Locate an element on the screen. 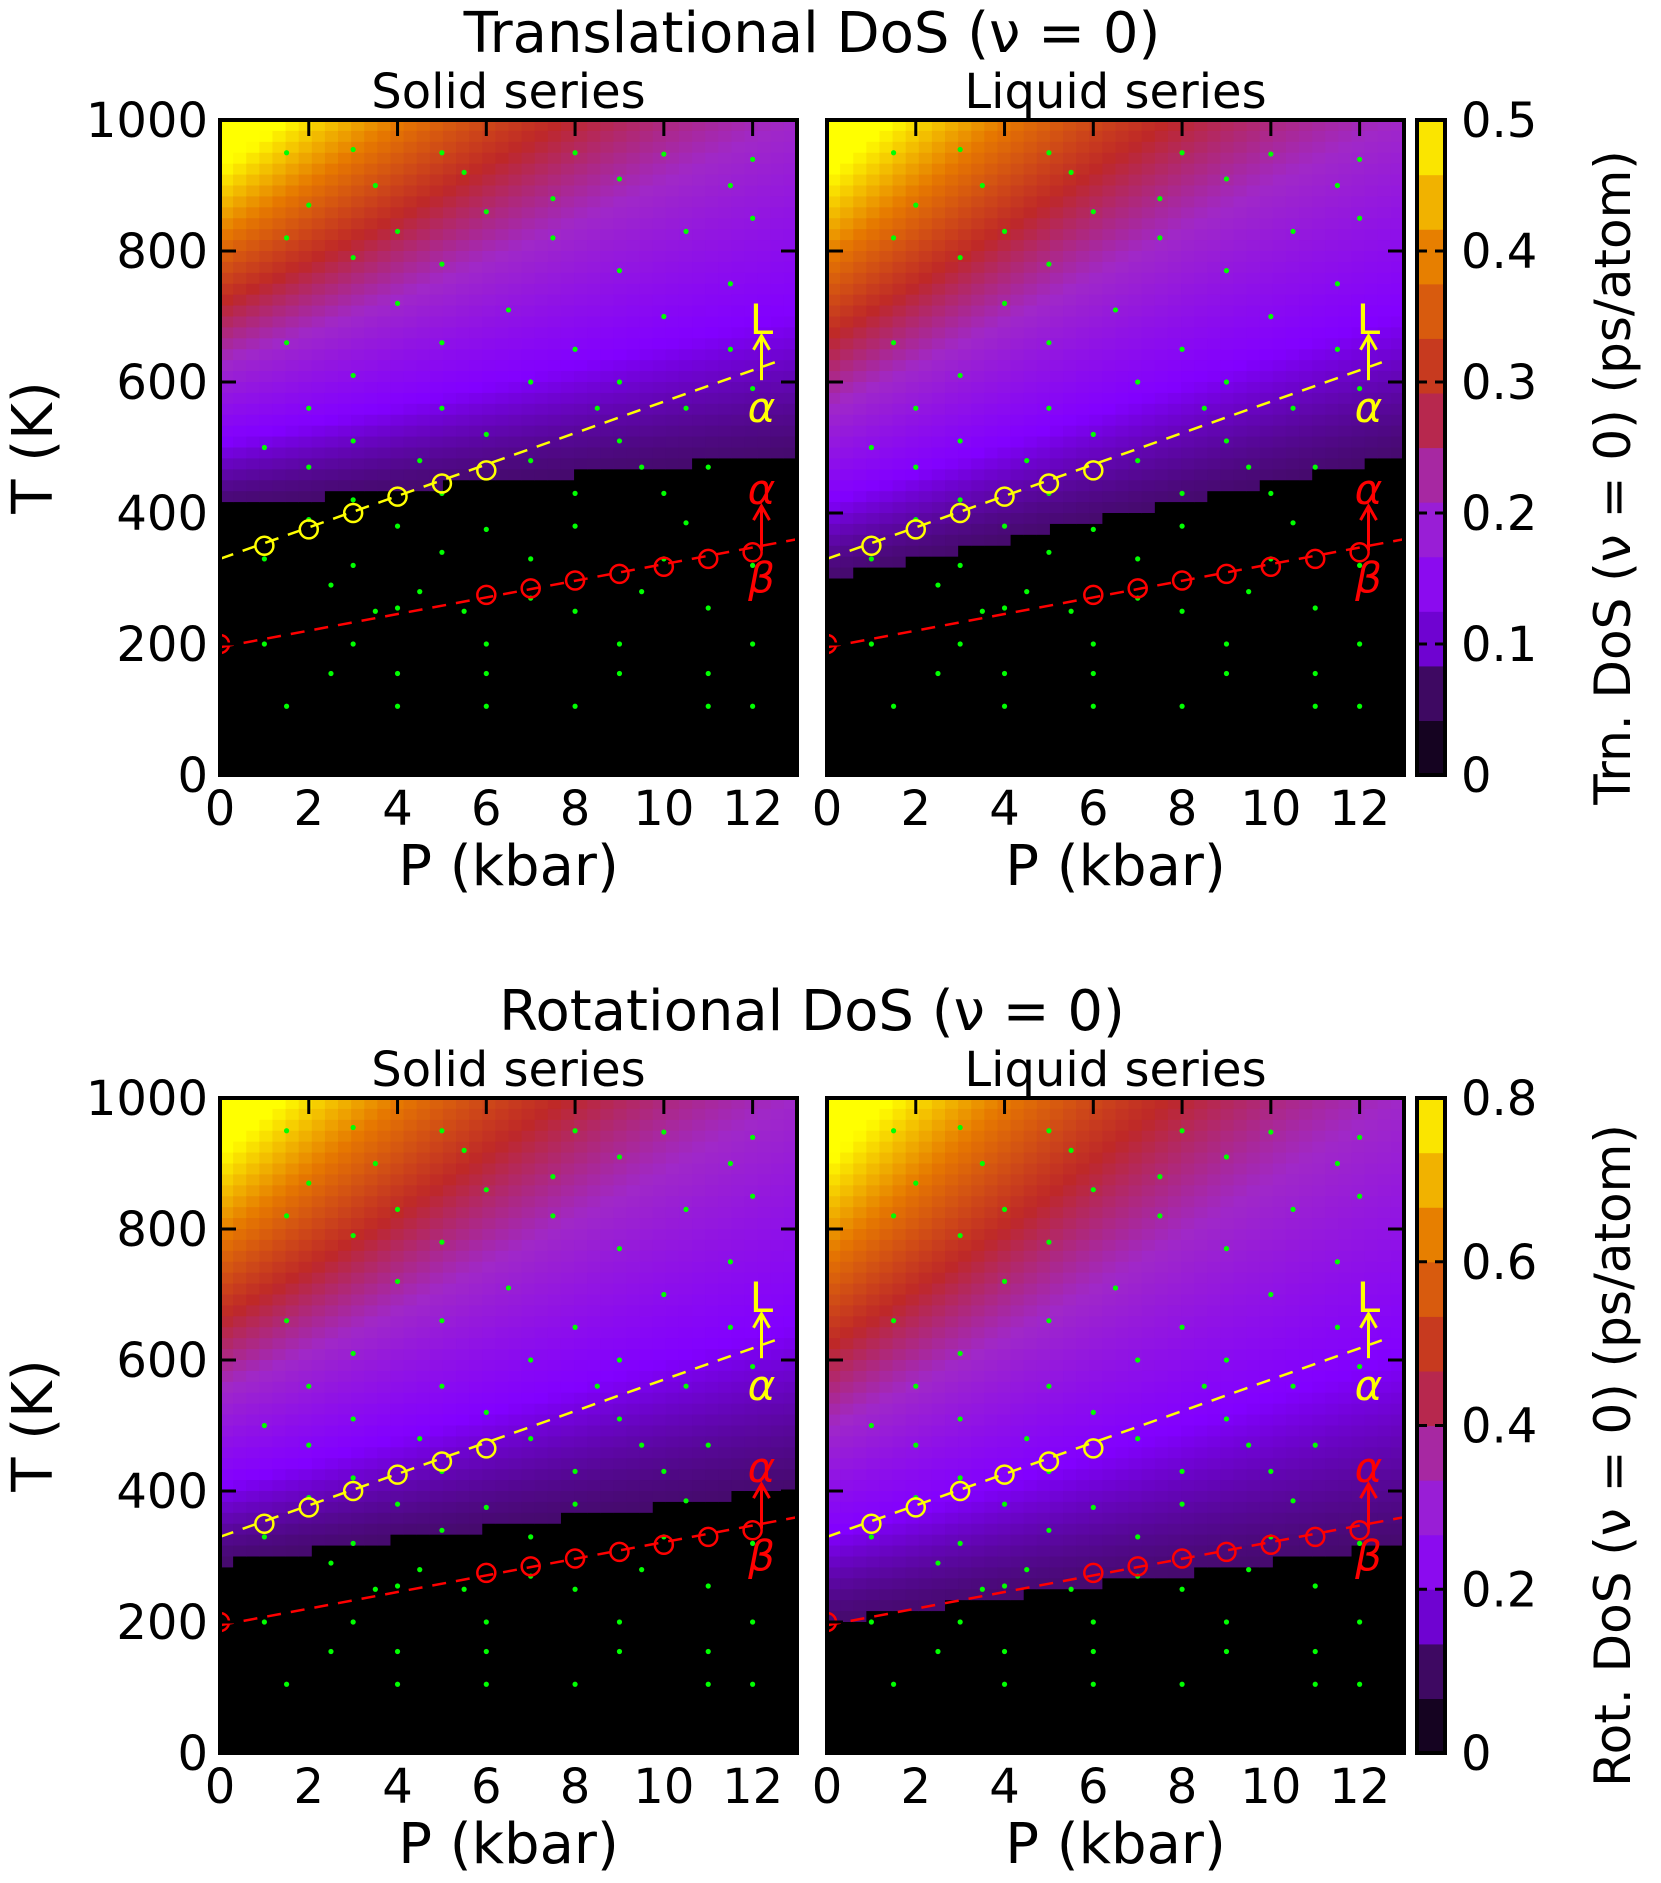 The image size is (1661, 1883). x-tick-label: 2 is located at coordinates (308, 809).